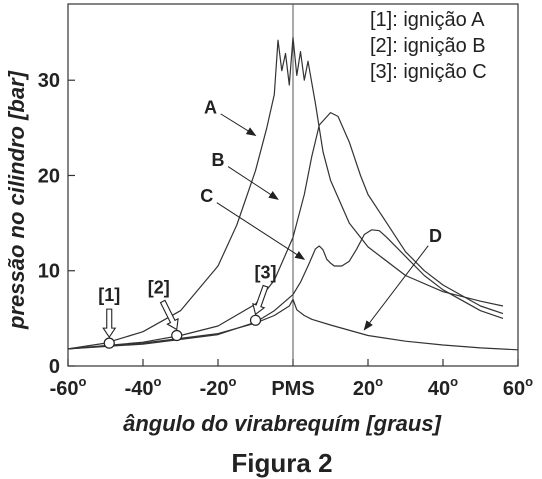 The height and width of the screenshot is (479, 542). Describe the element at coordinates (210, 108) in the screenshot. I see `curve-label-a: A` at that location.